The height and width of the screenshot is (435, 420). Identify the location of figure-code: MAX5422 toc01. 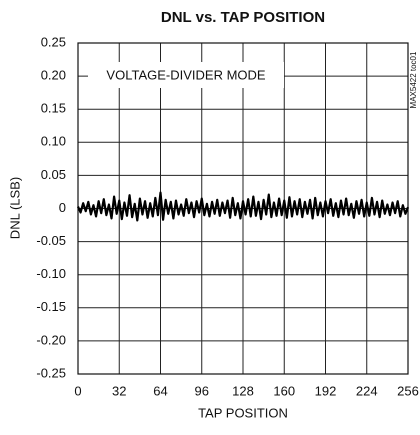
(413, 79).